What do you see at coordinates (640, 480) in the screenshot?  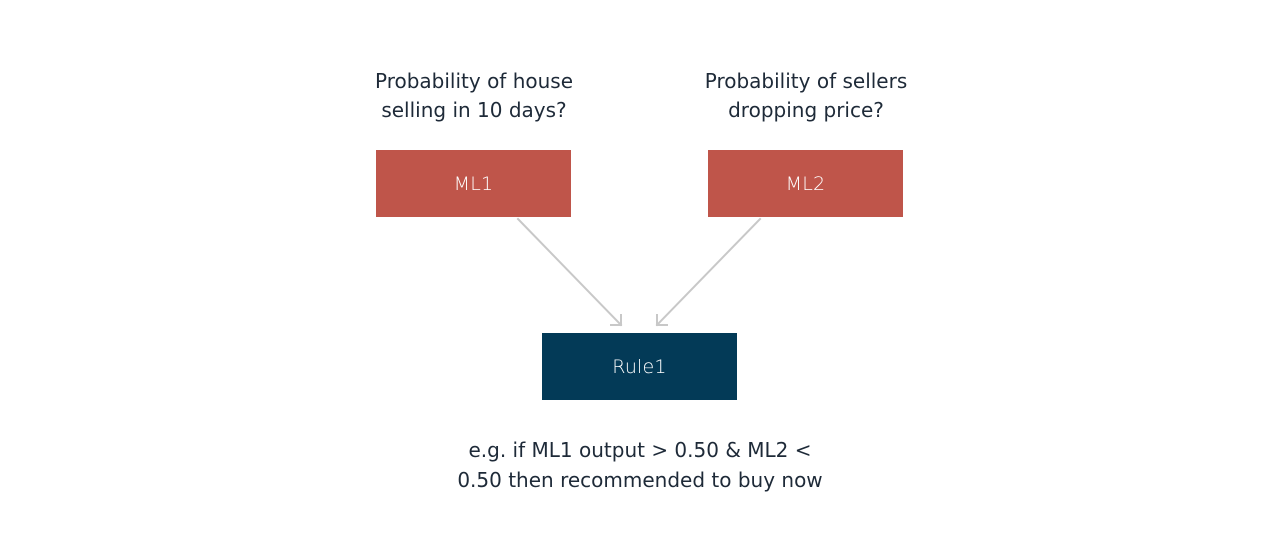 I see `rule-example-line-2: 0.50 then recommended to buy now` at bounding box center [640, 480].